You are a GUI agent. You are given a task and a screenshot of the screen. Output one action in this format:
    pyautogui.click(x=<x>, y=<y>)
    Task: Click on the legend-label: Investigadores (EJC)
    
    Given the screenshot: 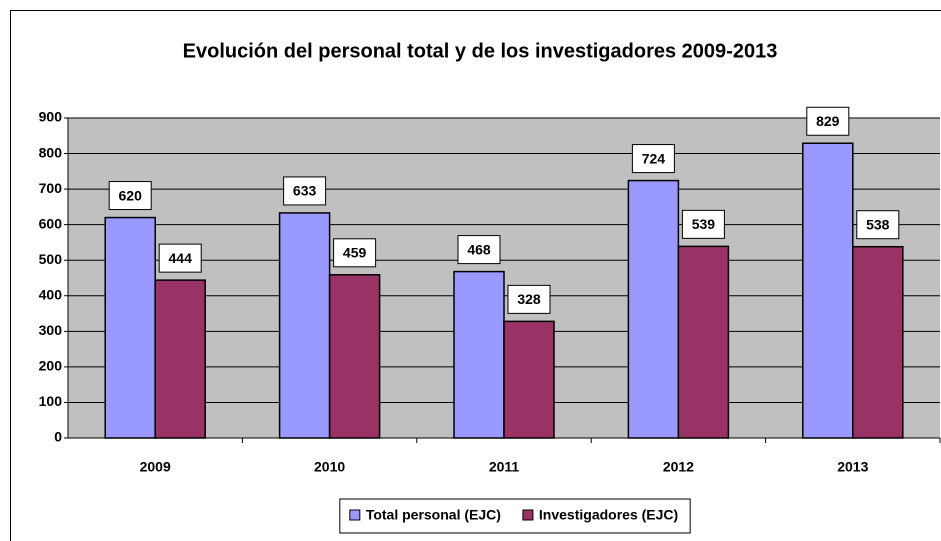 What is the action you would take?
    pyautogui.click(x=608, y=515)
    